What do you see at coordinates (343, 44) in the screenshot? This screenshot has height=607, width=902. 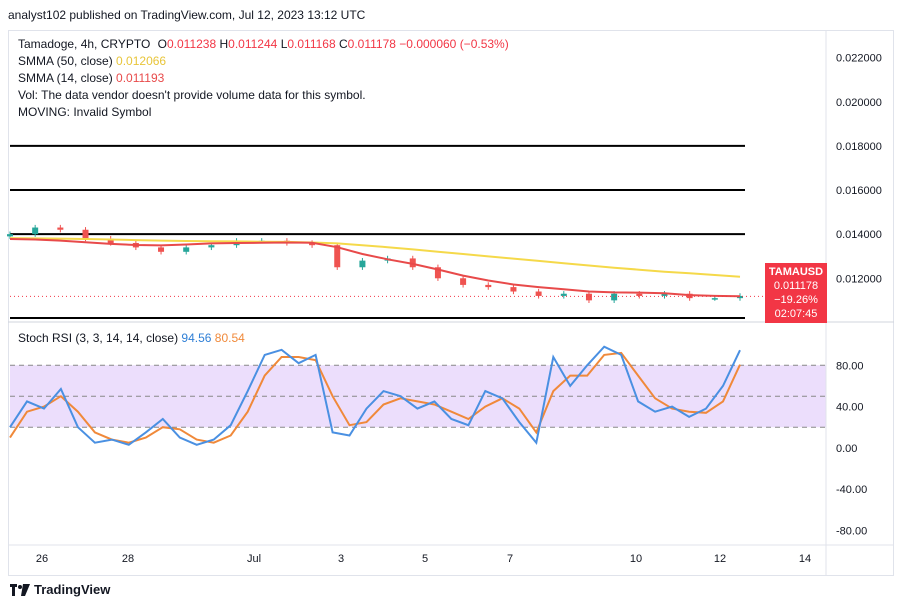 I see `close-label: C` at bounding box center [343, 44].